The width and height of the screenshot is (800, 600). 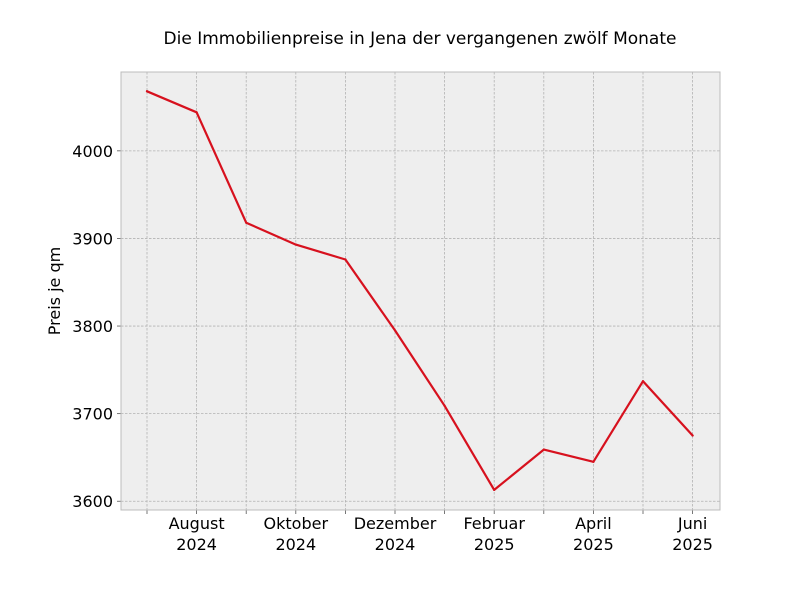 What do you see at coordinates (92, 238) in the screenshot?
I see `y-tick-label: 3900` at bounding box center [92, 238].